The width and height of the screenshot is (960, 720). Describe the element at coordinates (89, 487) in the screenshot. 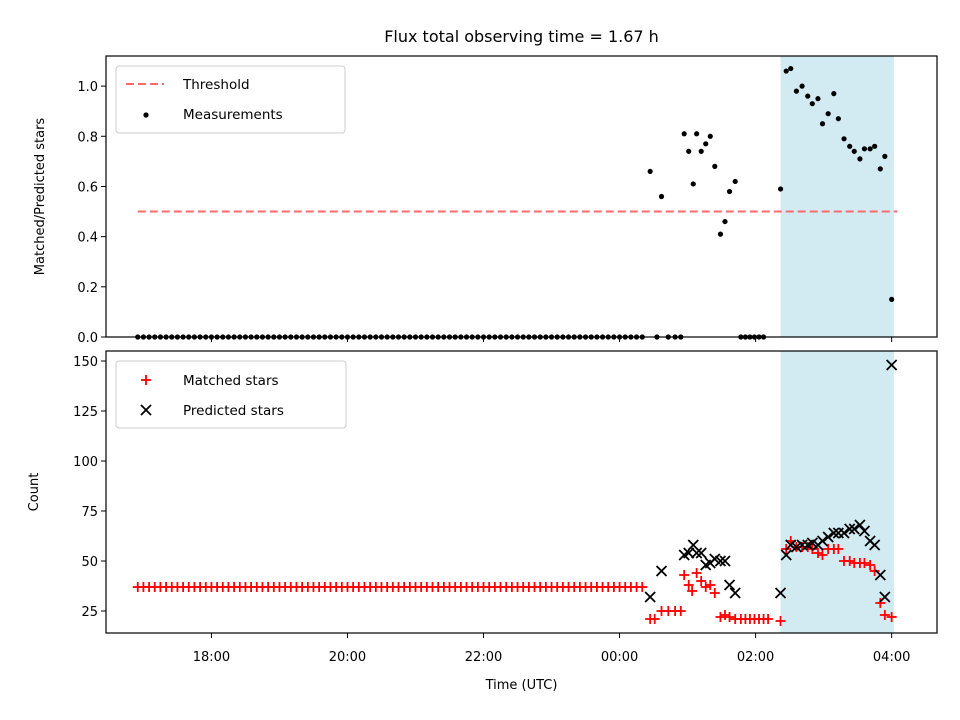

I see `bottom-y-ticks: 25 50 75 100 125 150` at that location.